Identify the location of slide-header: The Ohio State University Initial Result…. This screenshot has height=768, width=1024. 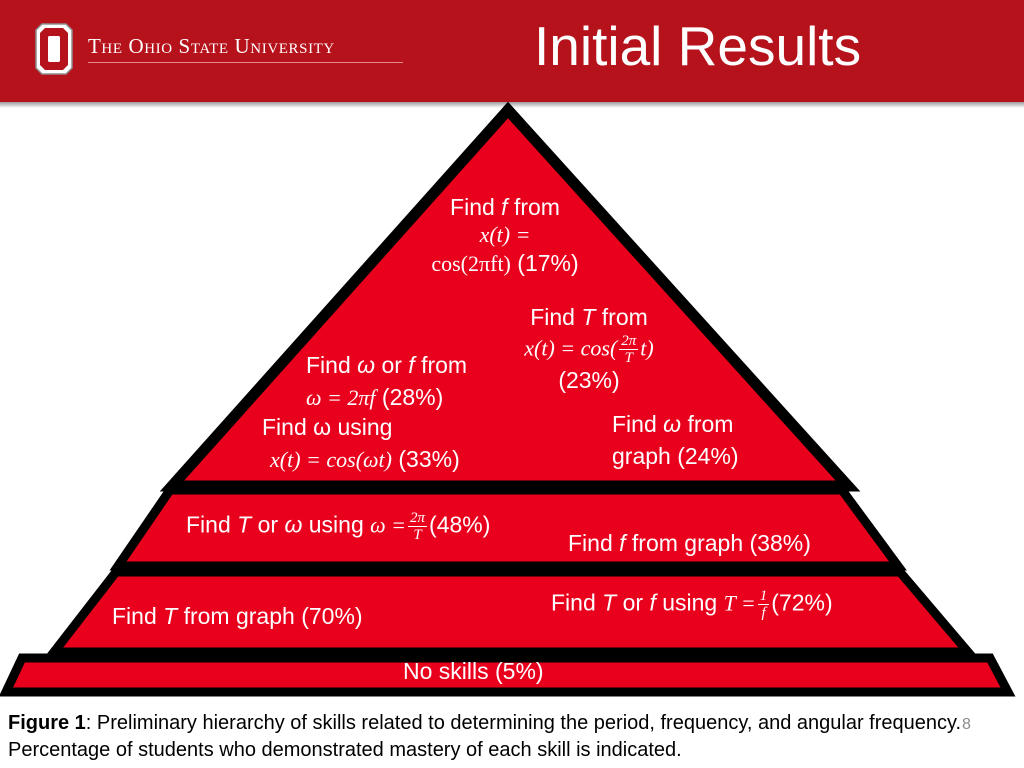
(512, 51).